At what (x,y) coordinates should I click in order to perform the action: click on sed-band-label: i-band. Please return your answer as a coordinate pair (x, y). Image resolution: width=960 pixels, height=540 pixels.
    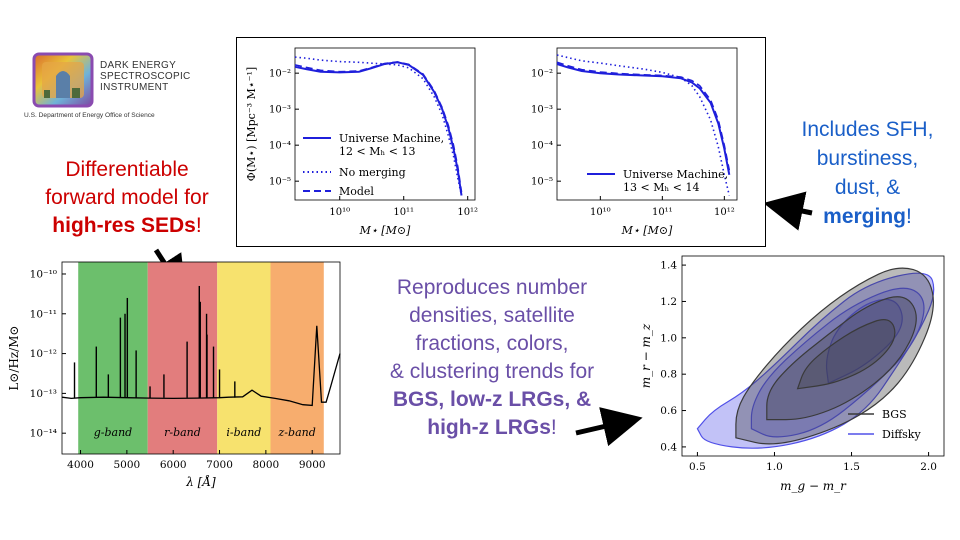
    Looking at the image, I should click on (243, 432).